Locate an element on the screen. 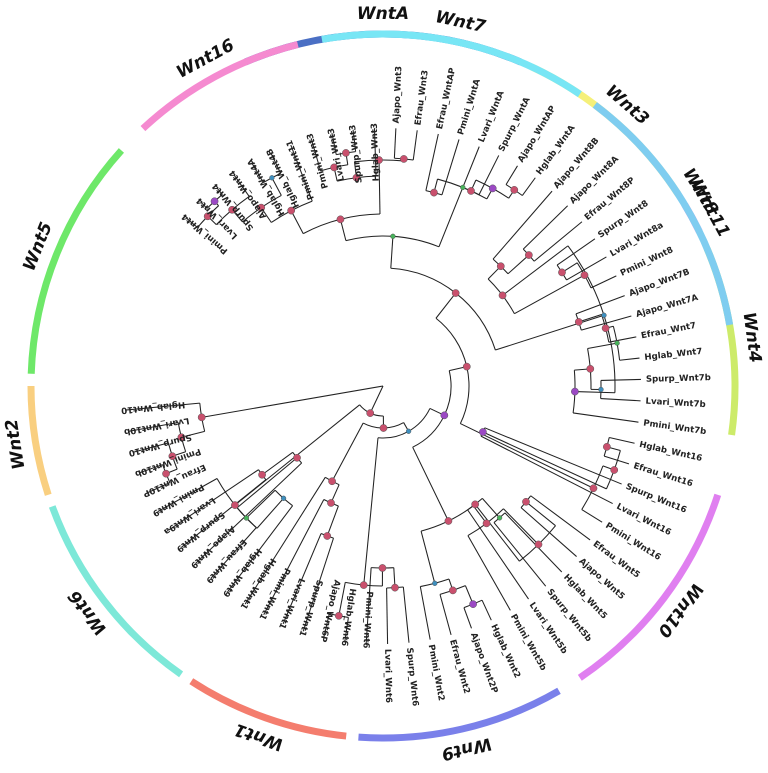 The height and width of the screenshot is (773, 768). leaf-label: Hglab_Wnt7 is located at coordinates (673, 355).